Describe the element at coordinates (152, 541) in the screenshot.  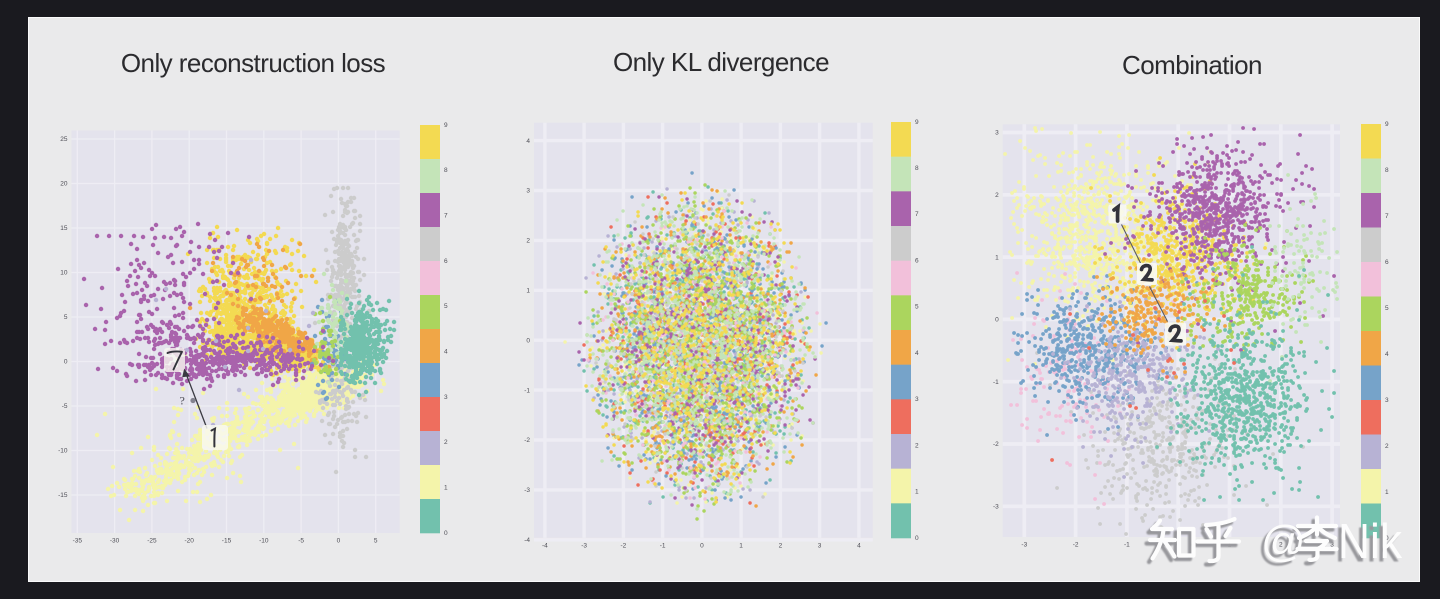
I see `svg-text: -25` at that location.